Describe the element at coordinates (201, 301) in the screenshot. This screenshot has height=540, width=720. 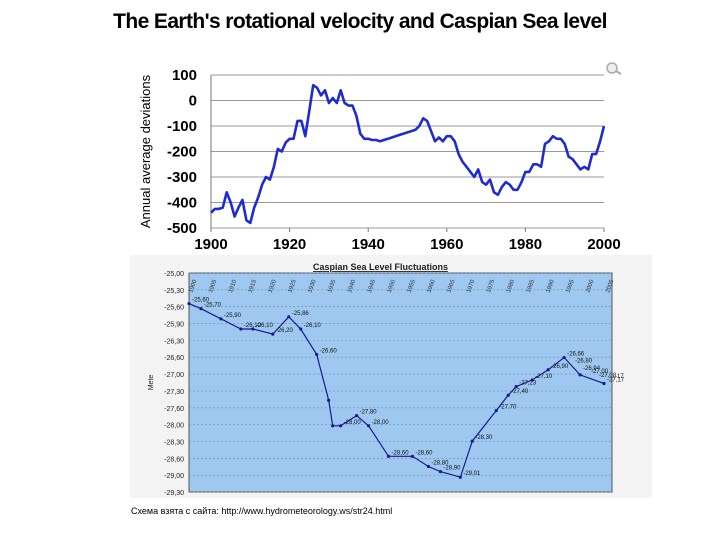
I see `data-label: -25,60` at that location.